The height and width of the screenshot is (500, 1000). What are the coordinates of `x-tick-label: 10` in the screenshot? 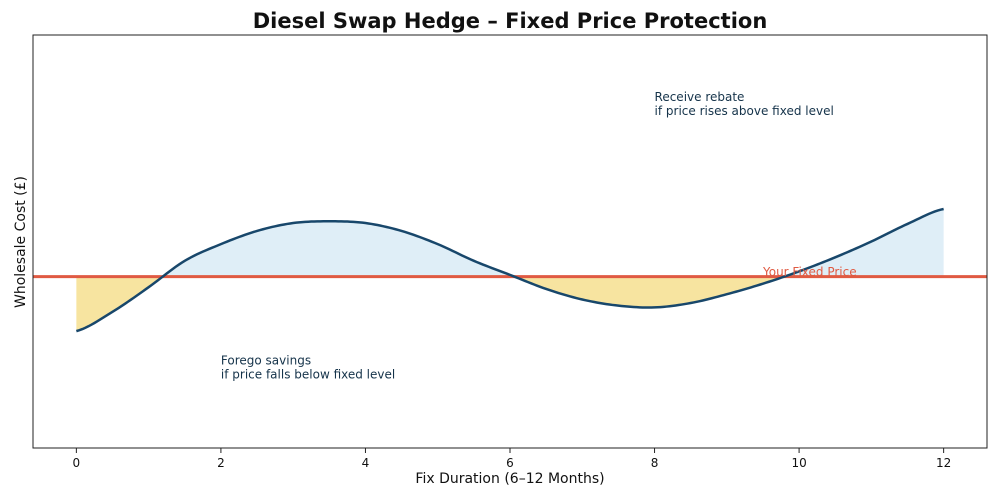 It's located at (798, 463).